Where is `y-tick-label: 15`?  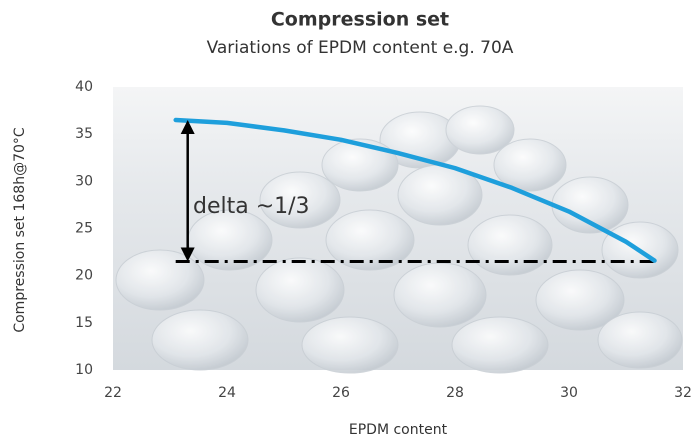 y-tick-label: 15 is located at coordinates (84, 323).